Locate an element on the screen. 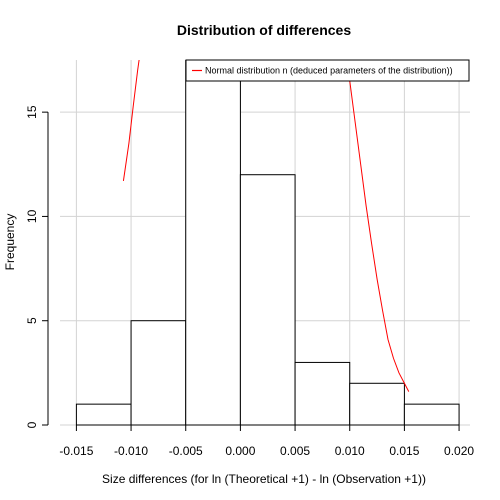  x-tick-label: 0.010 is located at coordinates (350, 451).